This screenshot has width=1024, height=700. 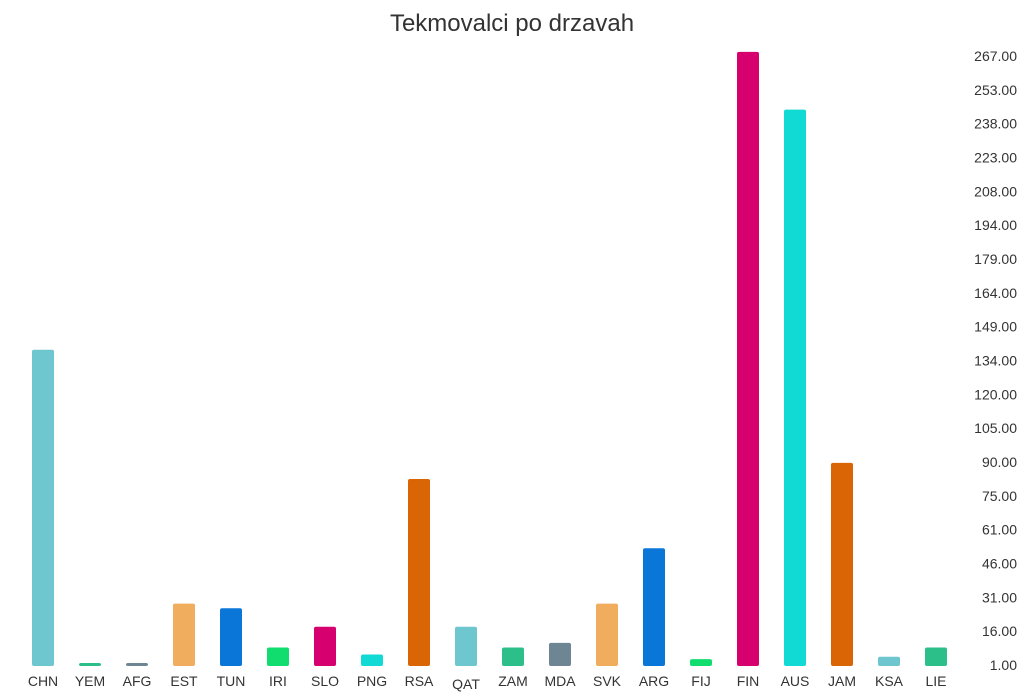 I want to click on bar-afg, so click(x=137, y=664).